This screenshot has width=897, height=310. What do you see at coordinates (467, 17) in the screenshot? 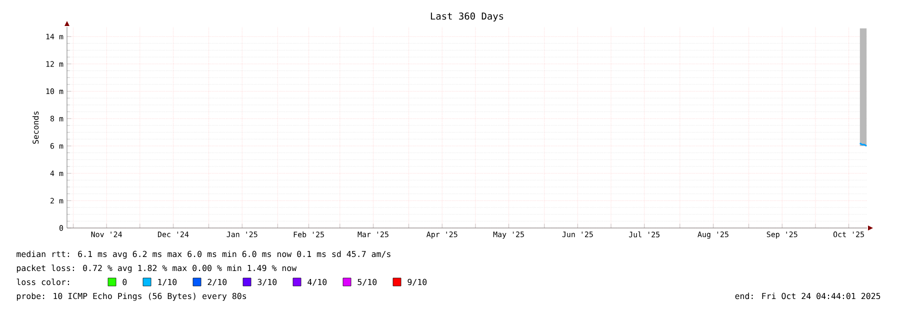
I see `chart-title: Last 360 Days` at bounding box center [467, 17].